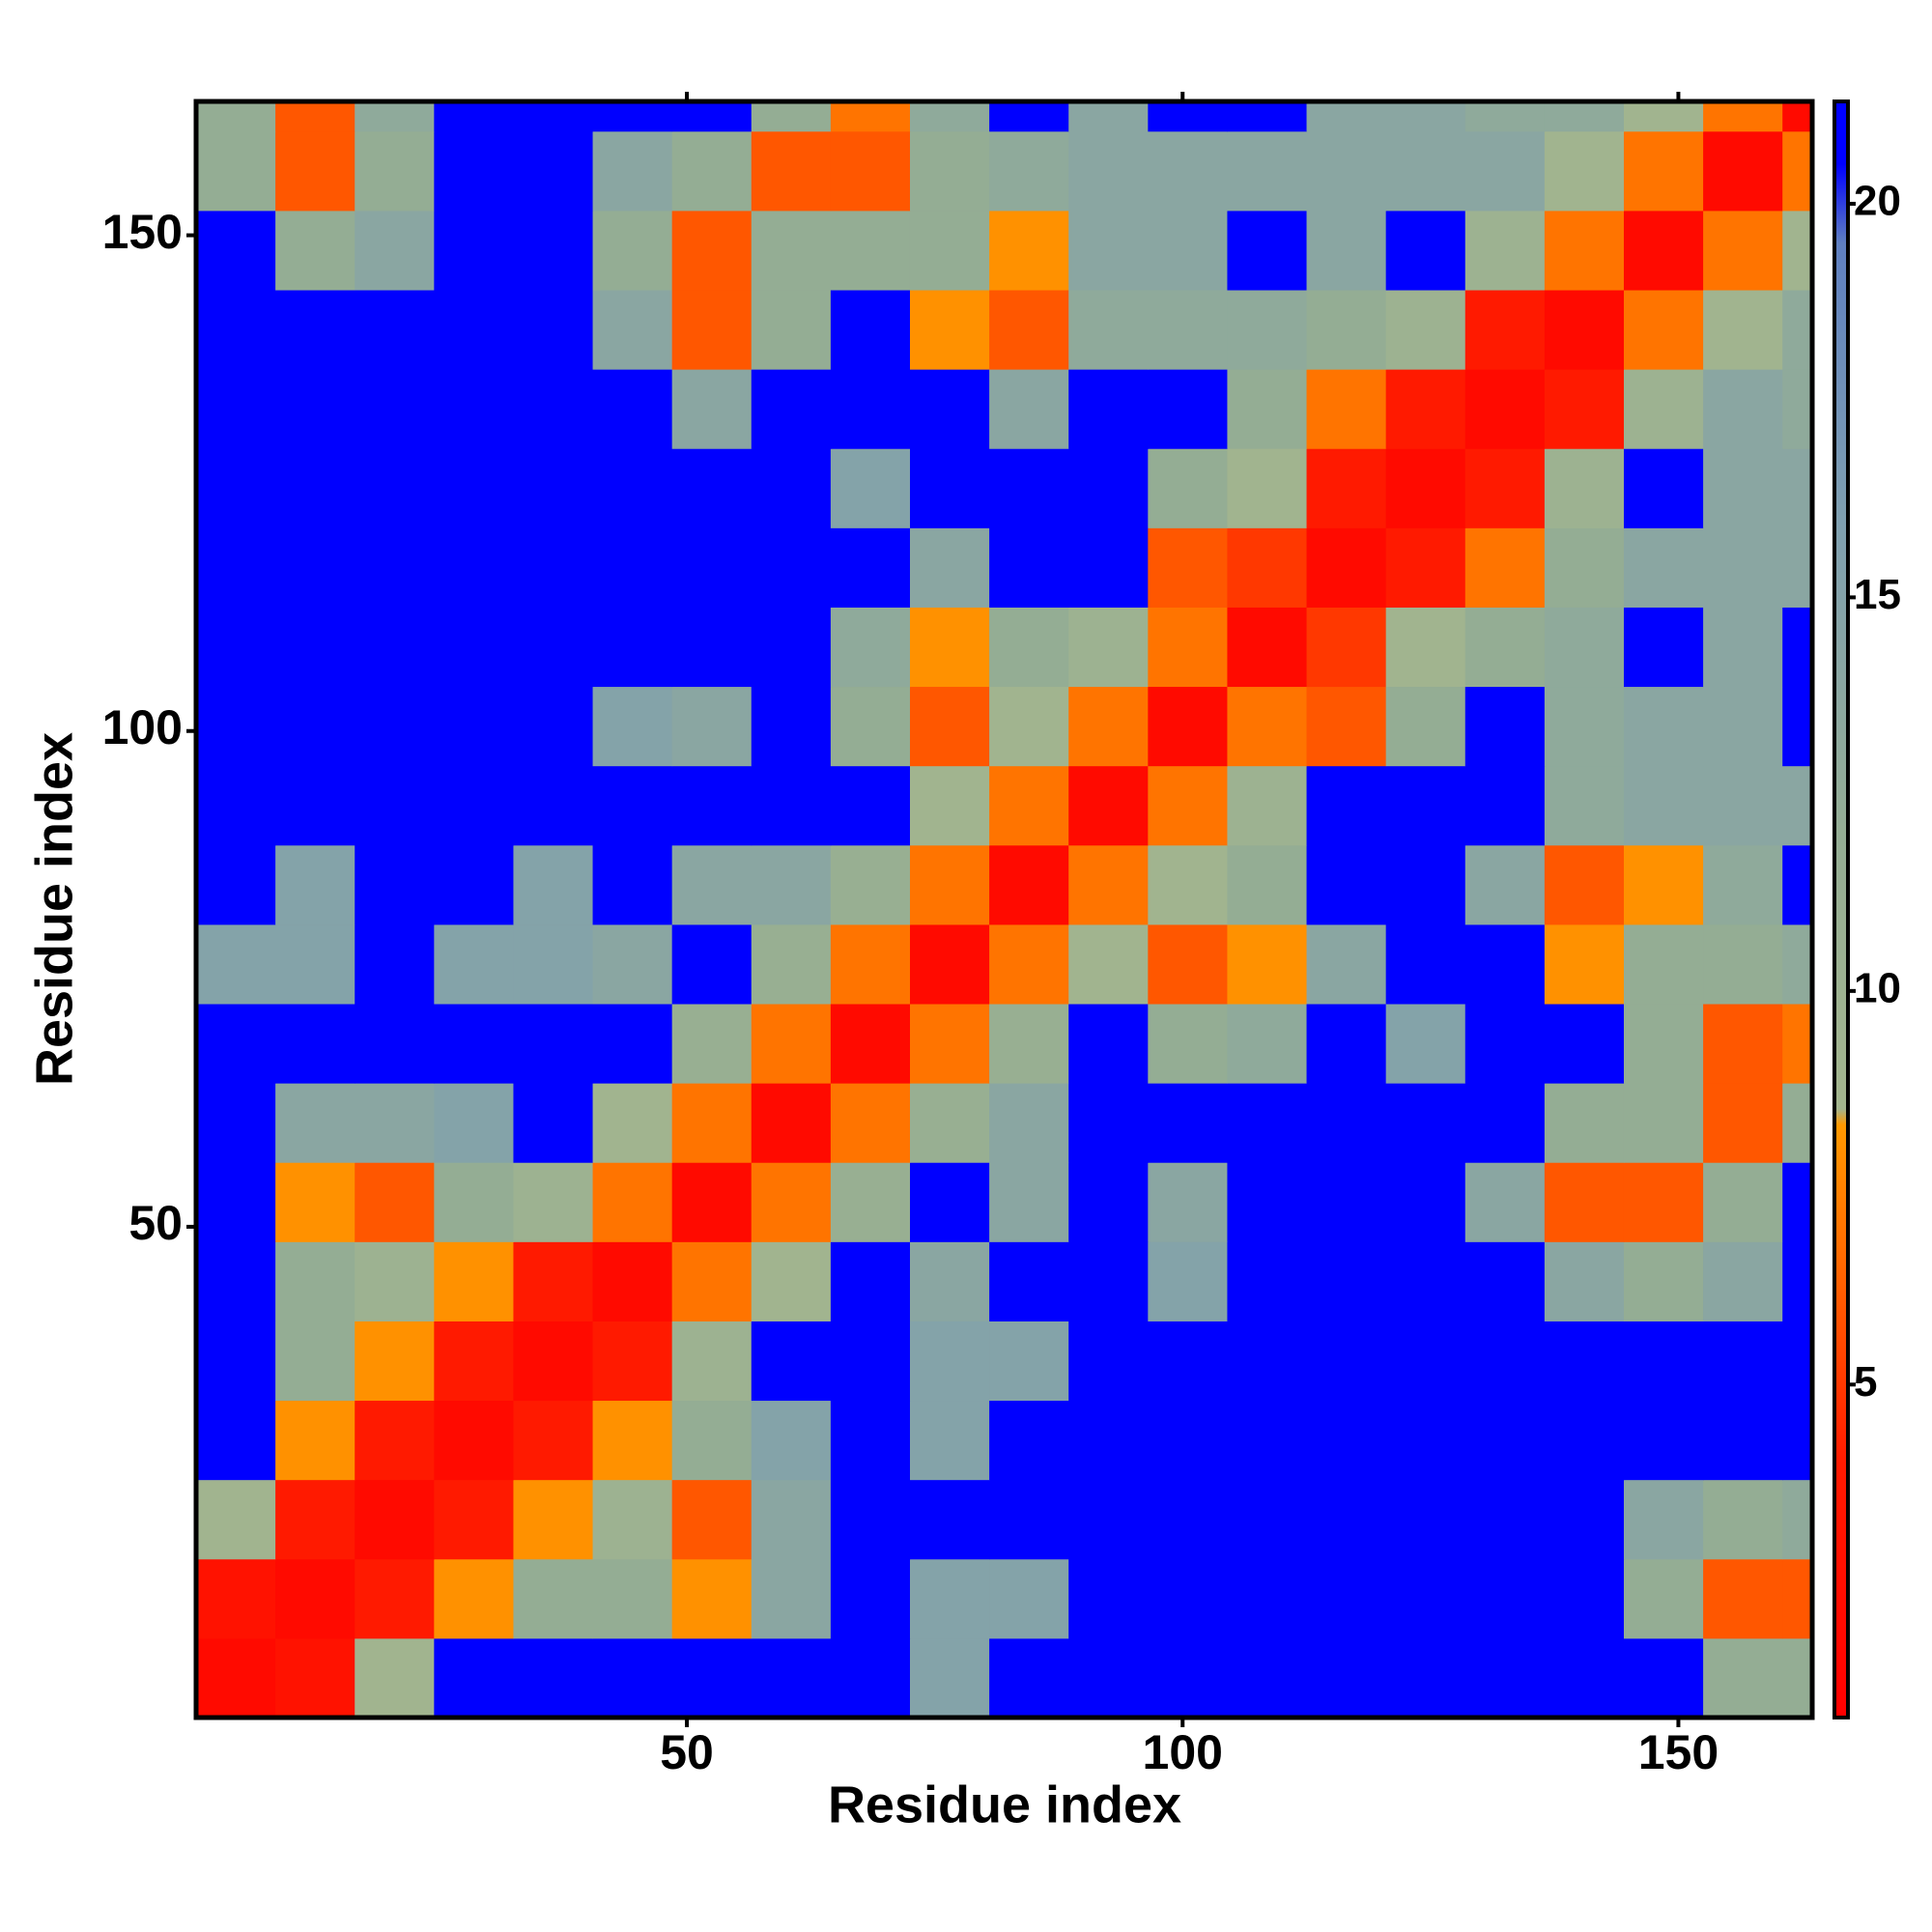  I want to click on colorbar, so click(1841, 909).